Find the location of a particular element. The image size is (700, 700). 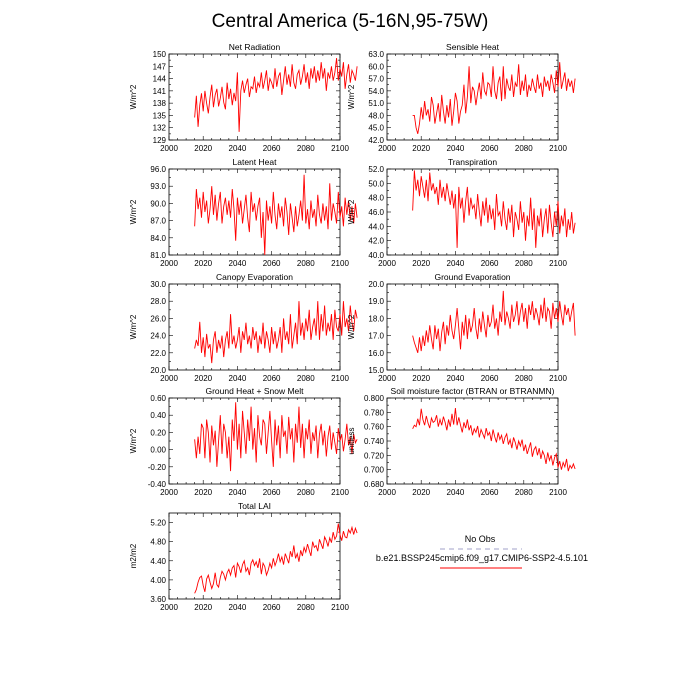

y-tick-label: 52.0 is located at coordinates (376, 169).